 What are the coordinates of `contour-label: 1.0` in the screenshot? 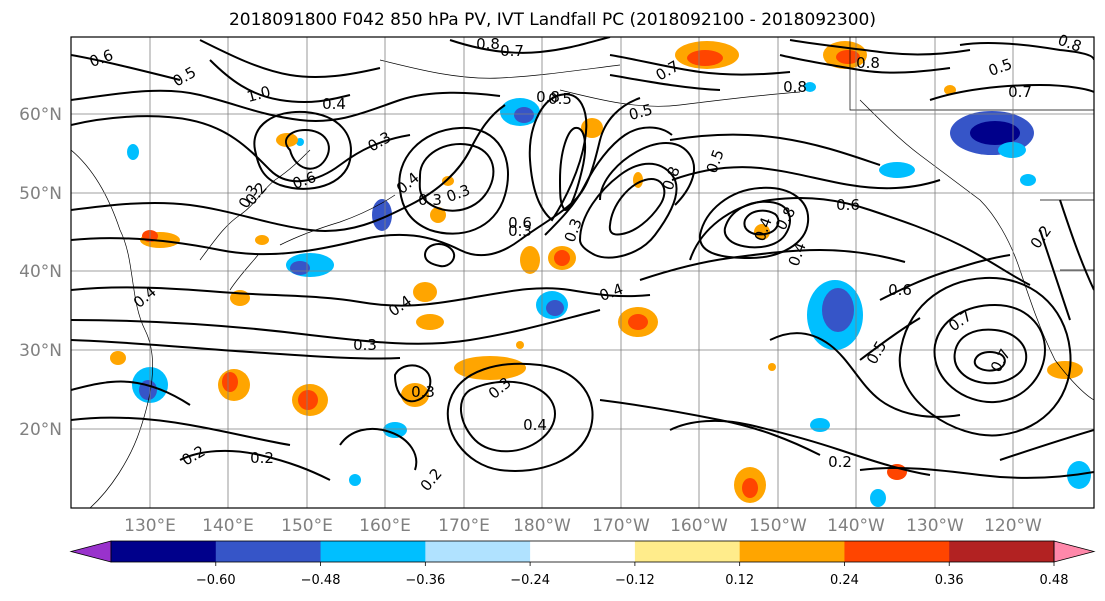 It's located at (259, 94).